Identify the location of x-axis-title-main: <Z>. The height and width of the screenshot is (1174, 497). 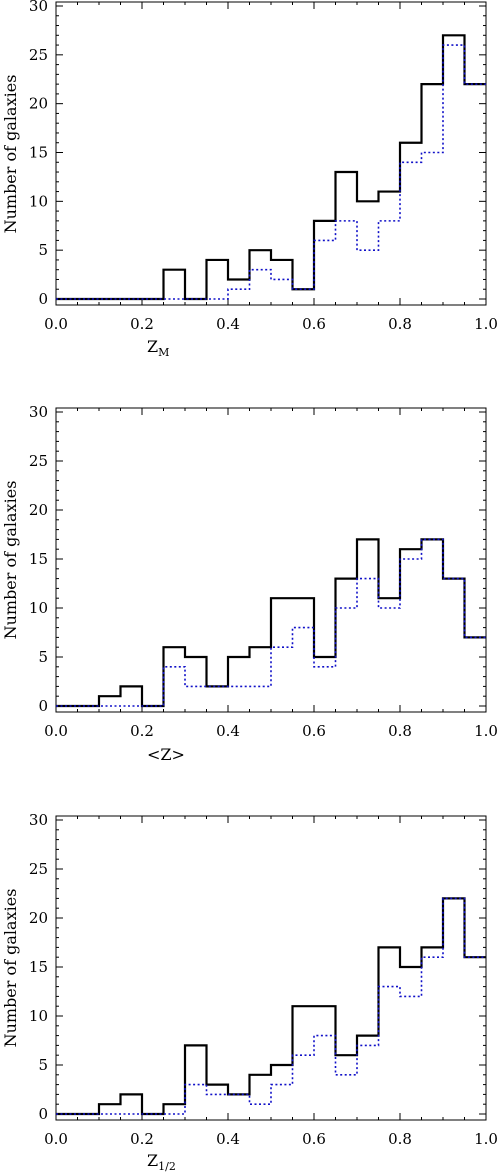
(166, 754).